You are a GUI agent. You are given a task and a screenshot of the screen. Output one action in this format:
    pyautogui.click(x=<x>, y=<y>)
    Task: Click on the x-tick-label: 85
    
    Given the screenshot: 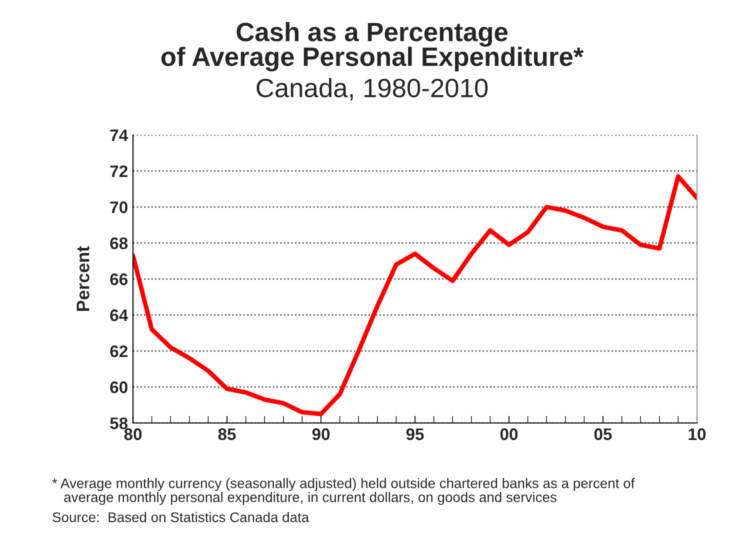 What is the action you would take?
    pyautogui.click(x=227, y=434)
    